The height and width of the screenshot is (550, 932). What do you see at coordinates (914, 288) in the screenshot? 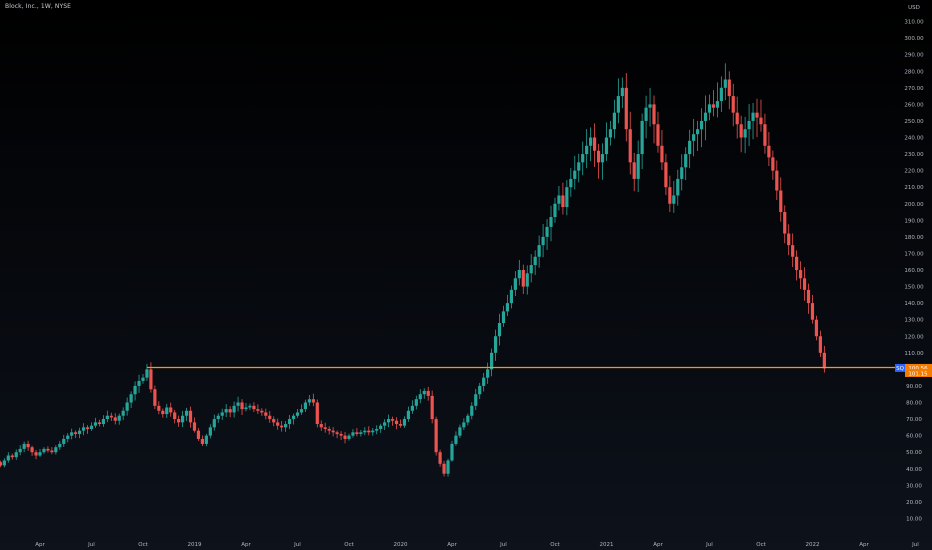
I see `price-tick-label: 150.00` at bounding box center [914, 288].